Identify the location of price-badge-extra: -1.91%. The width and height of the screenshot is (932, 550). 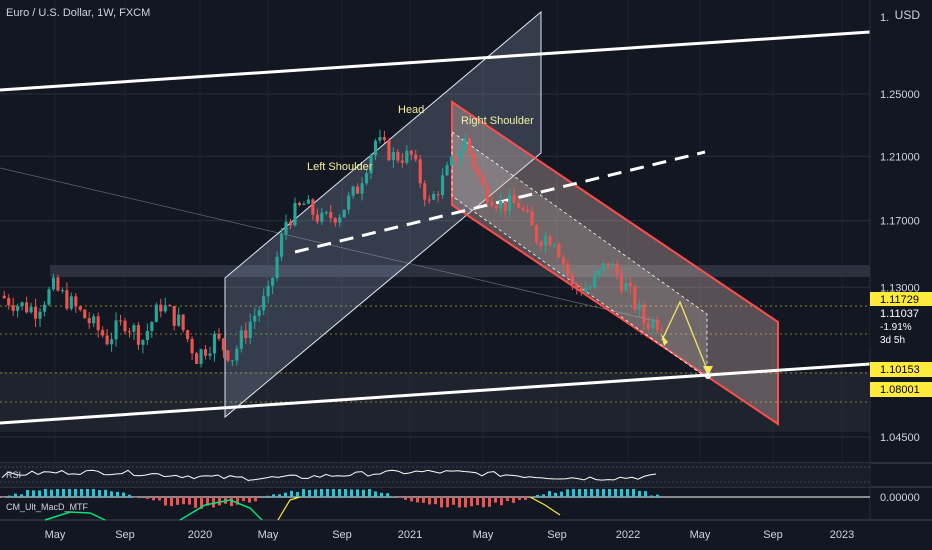
(896, 327).